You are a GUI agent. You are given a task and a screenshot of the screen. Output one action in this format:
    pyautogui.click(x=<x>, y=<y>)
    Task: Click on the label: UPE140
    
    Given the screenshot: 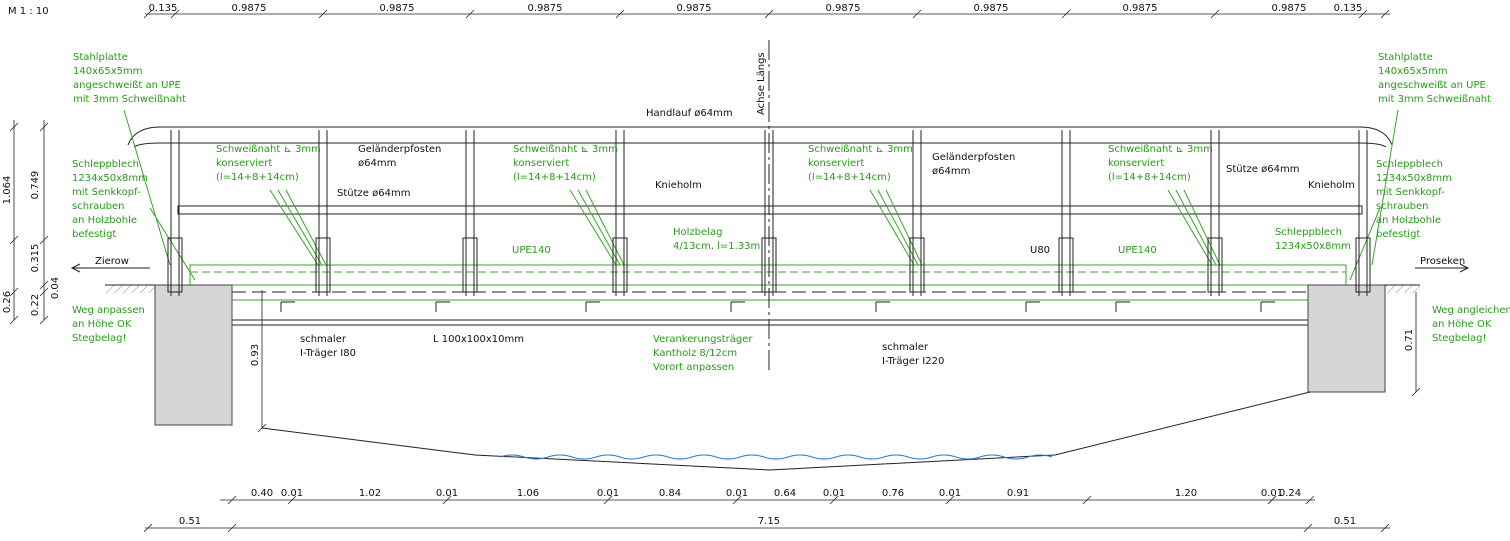 What is the action you would take?
    pyautogui.click(x=1137, y=250)
    